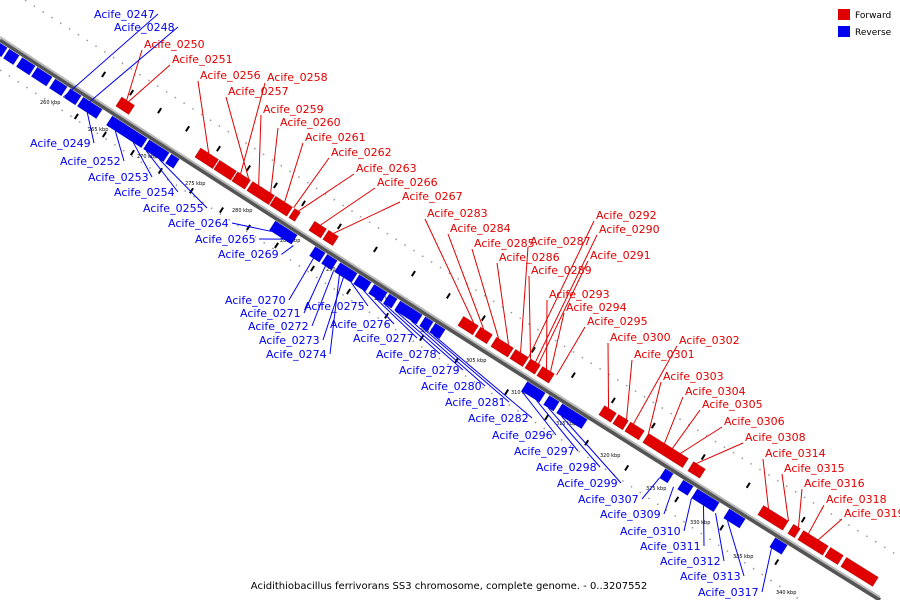 The image size is (900, 600). I want to click on forward-gene-label: Acife_0305, so click(732, 404).